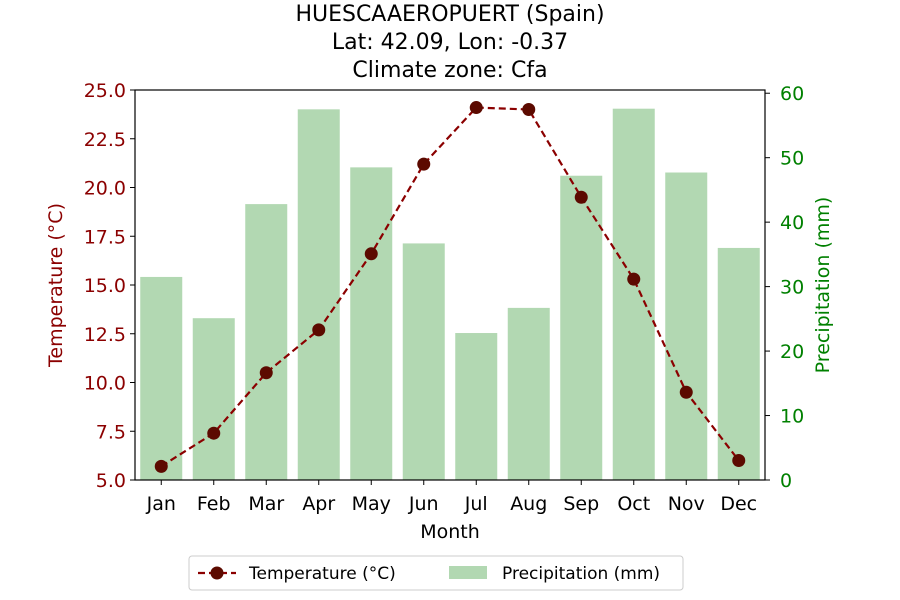 Image resolution: width=900 pixels, height=600 pixels. I want to click on x-axis-tick-label: Feb, so click(214, 504).